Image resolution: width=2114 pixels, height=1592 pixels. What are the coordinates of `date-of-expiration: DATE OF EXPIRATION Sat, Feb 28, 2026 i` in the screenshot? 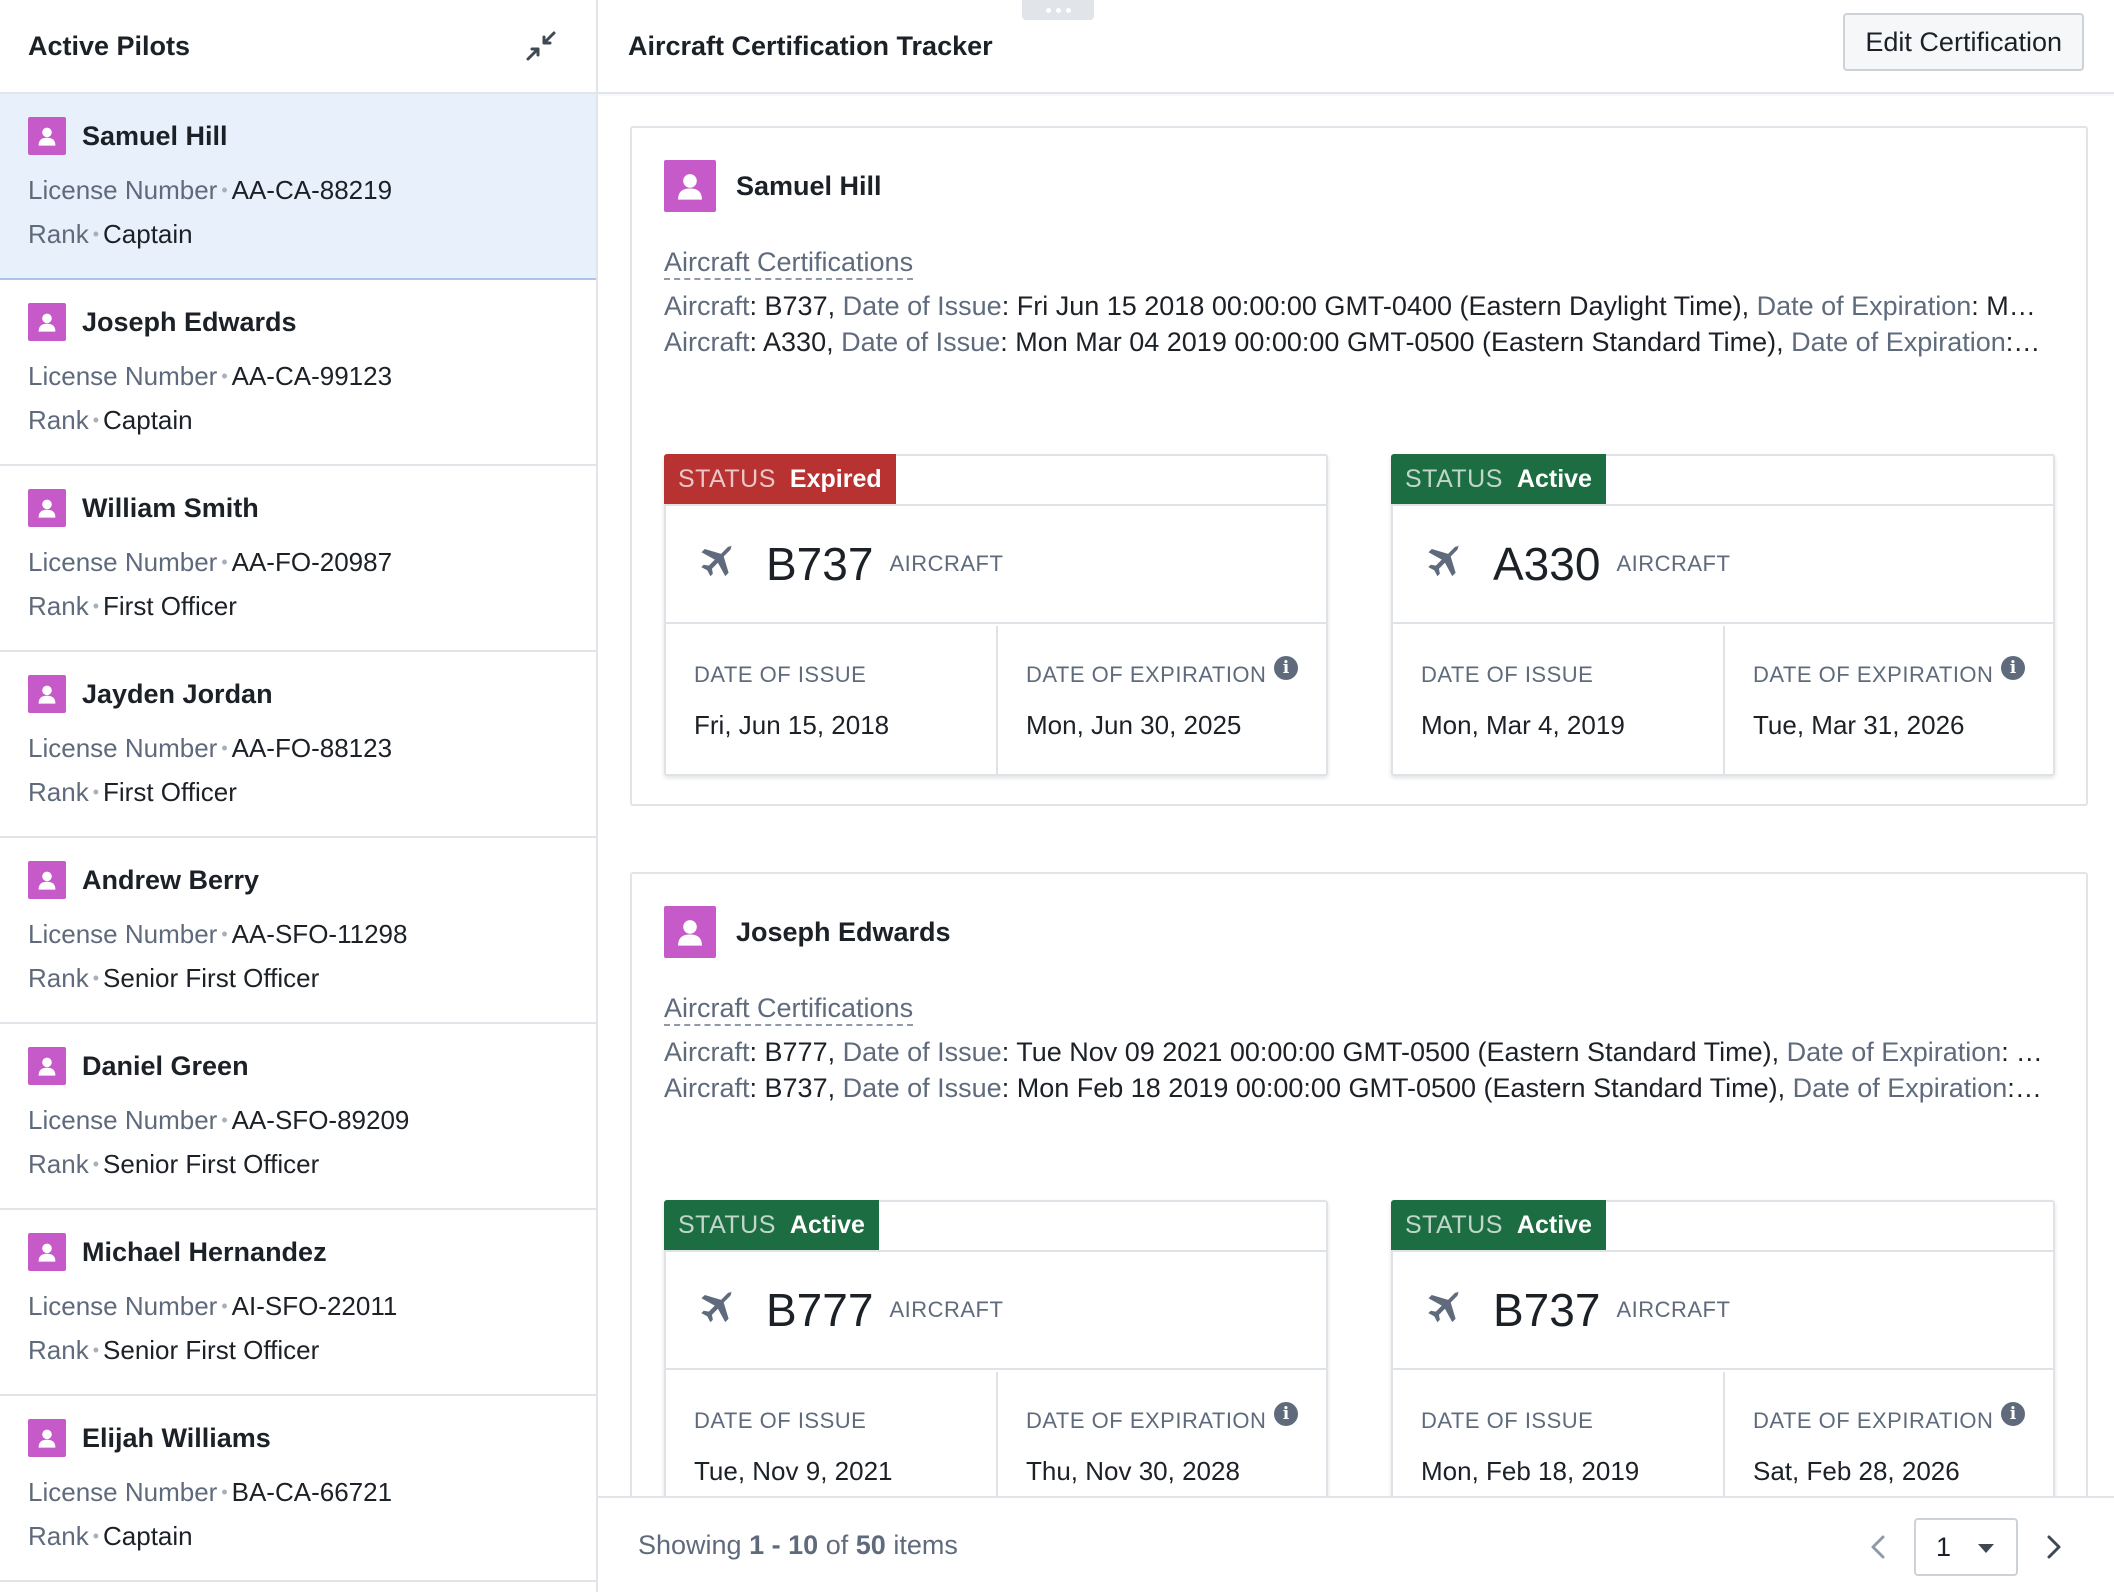 It's located at (1888, 1434).